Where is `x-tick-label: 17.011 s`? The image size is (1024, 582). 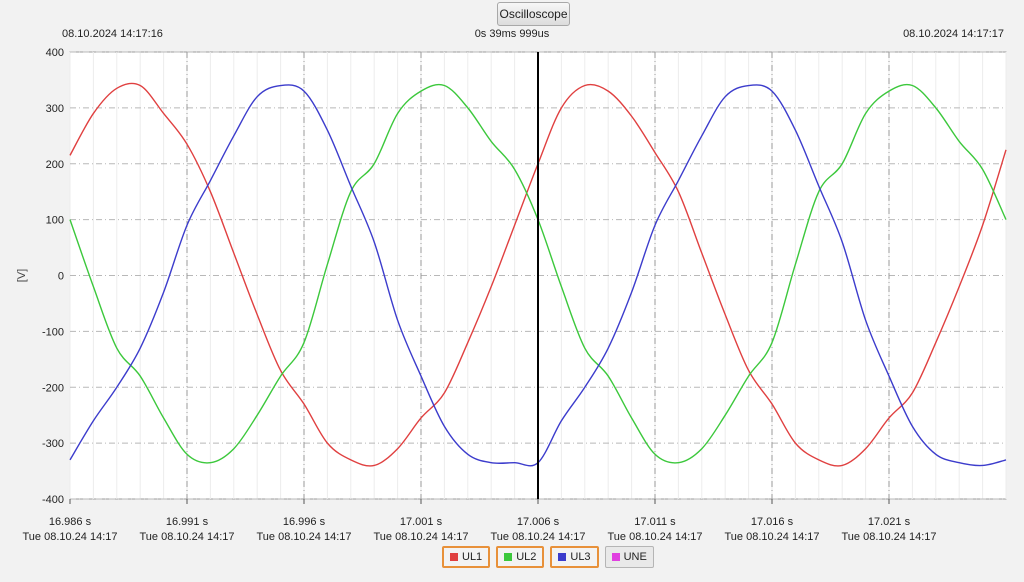
x-tick-label: 17.011 s is located at coordinates (655, 522).